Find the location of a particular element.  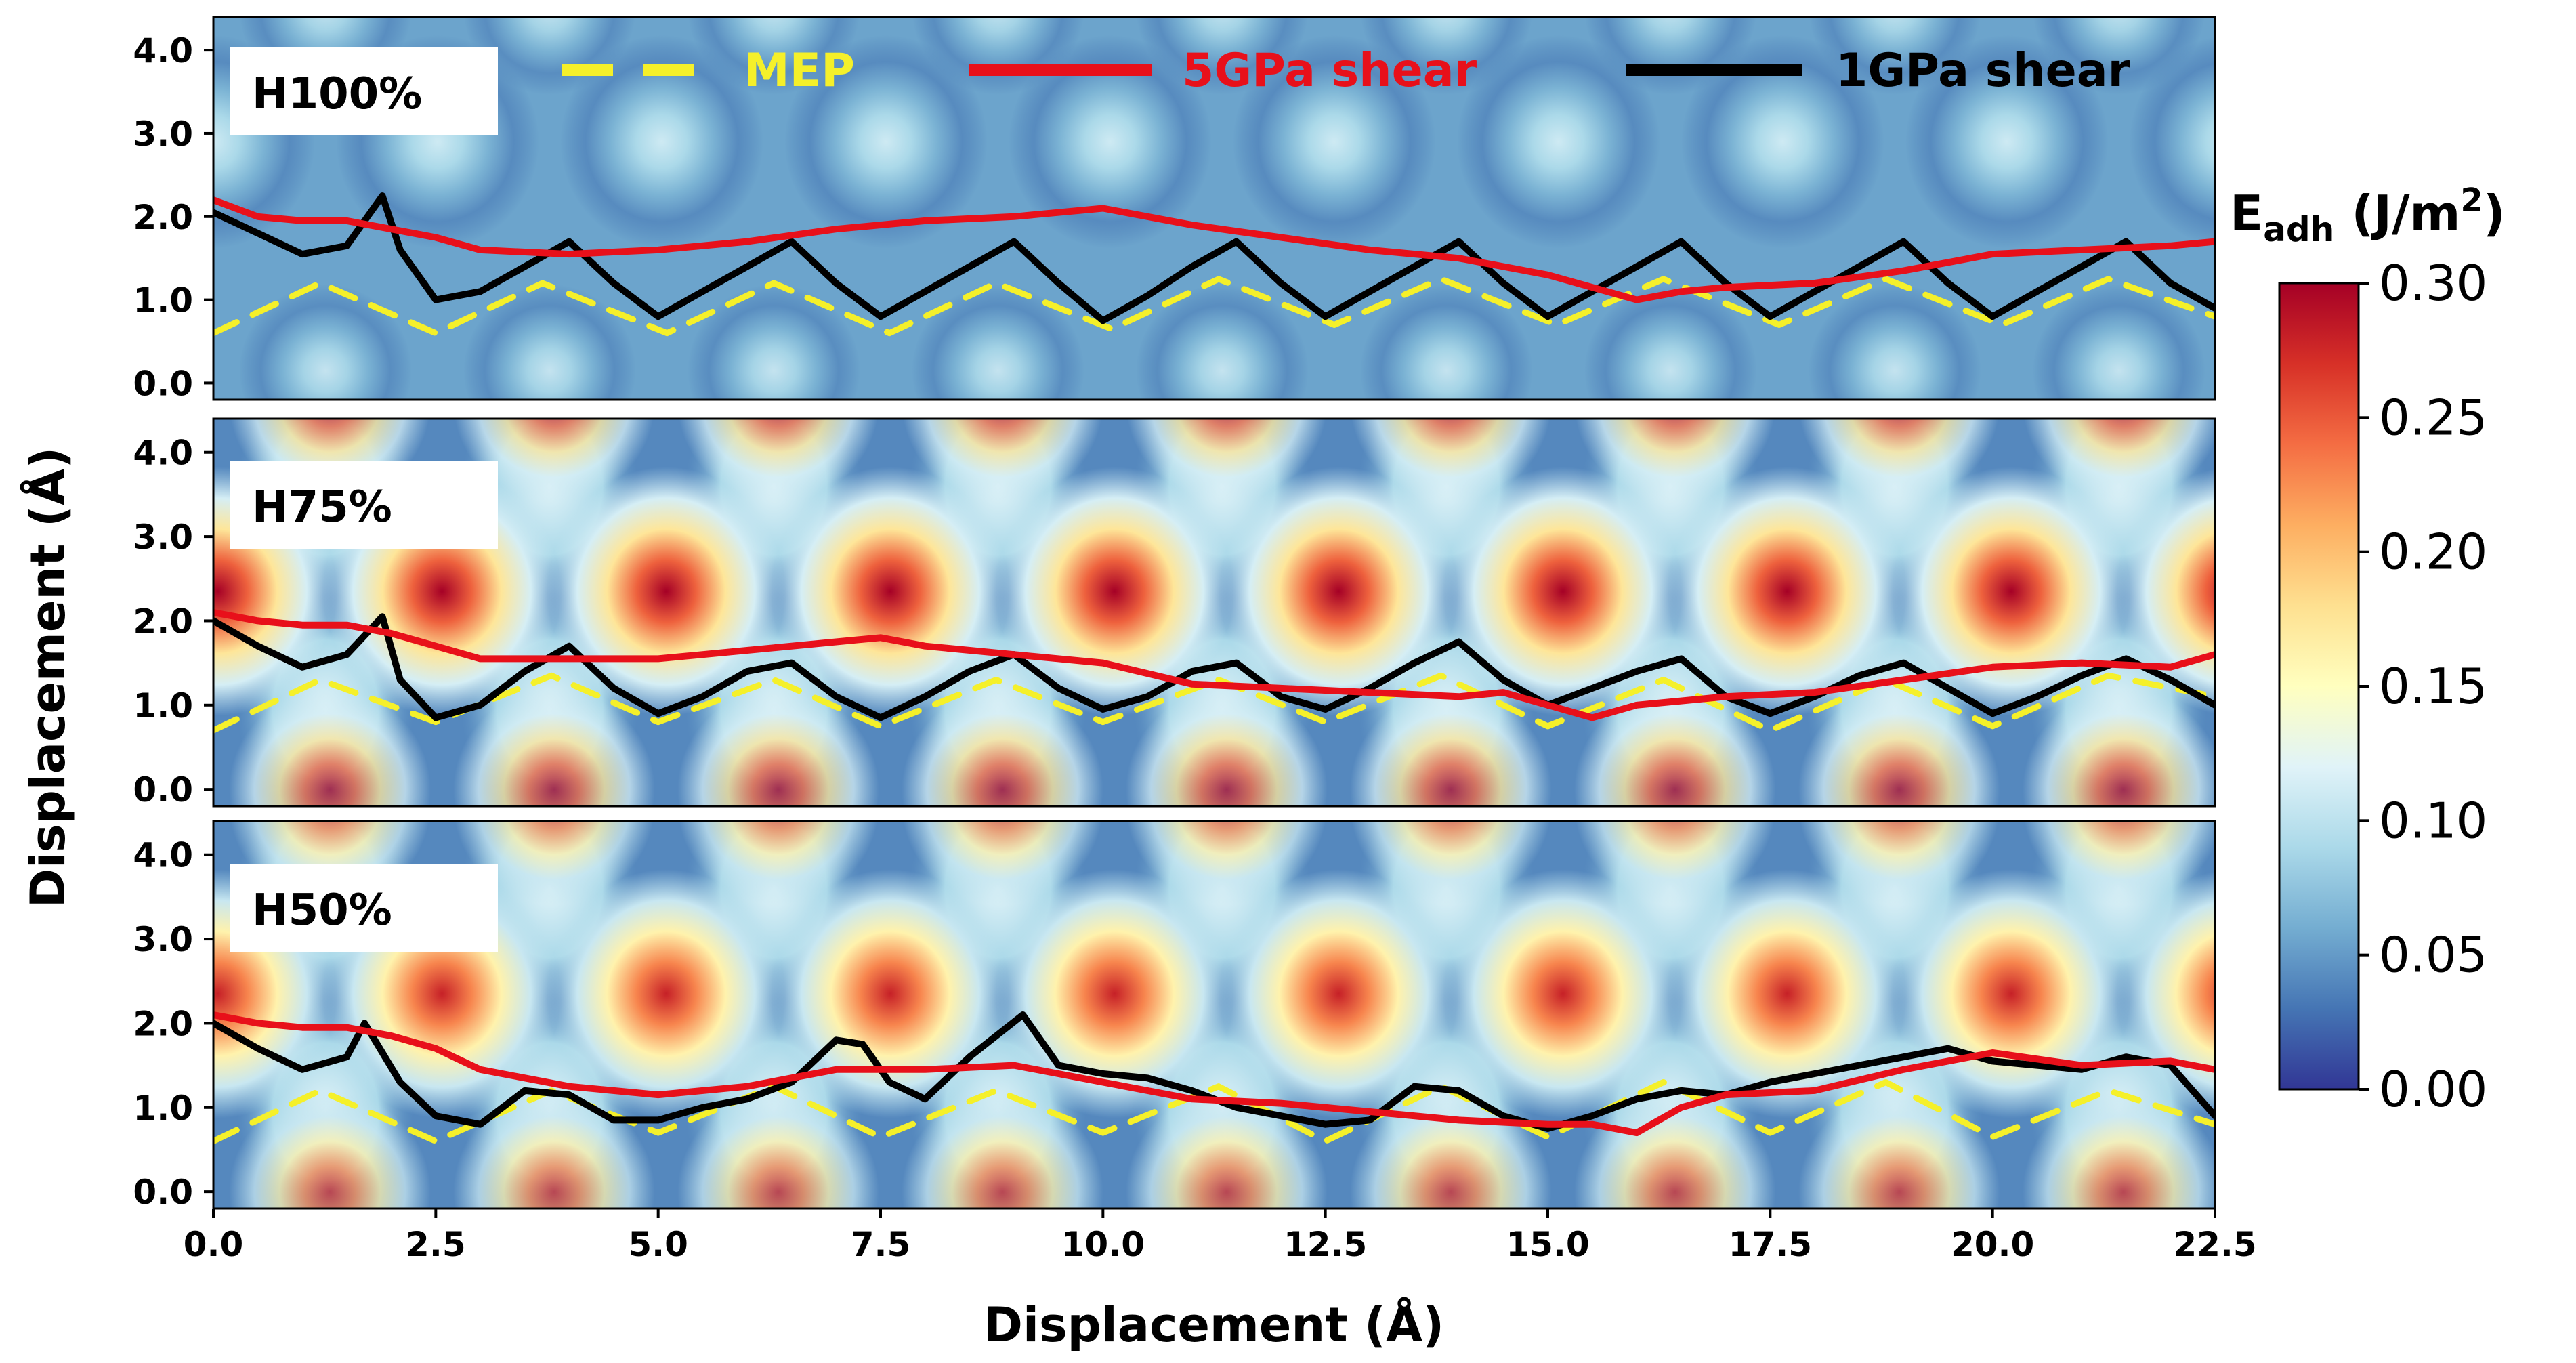

panel-label: H50% is located at coordinates (322, 911).